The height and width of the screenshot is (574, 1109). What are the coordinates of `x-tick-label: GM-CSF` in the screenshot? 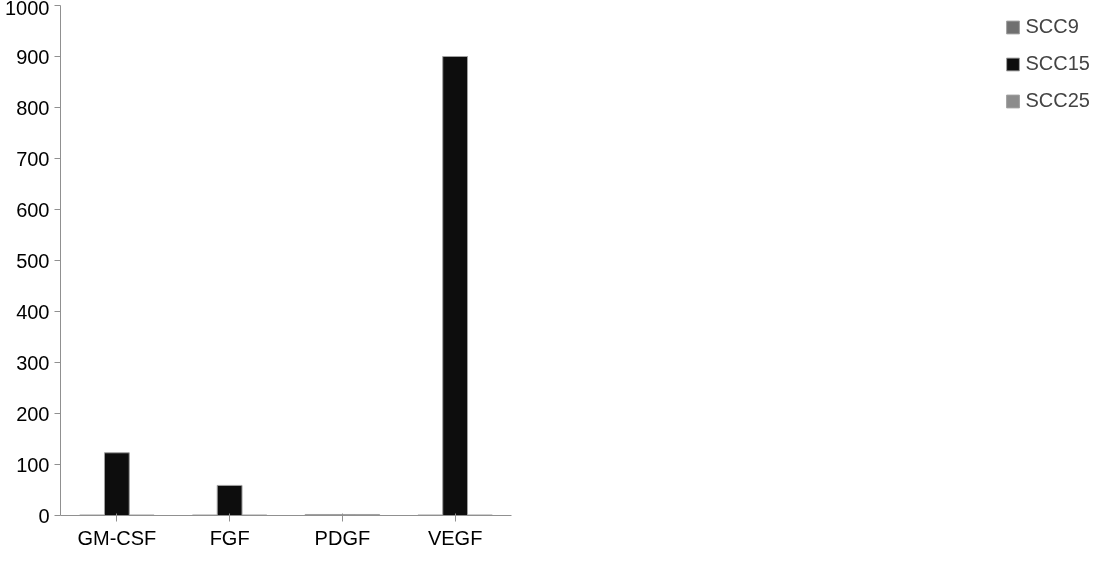 It's located at (117, 537).